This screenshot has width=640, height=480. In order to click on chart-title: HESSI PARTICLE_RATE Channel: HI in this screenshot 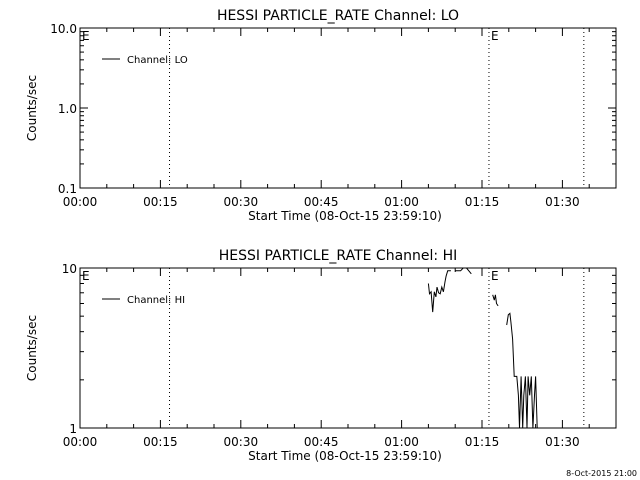, I will do `click(338, 256)`.